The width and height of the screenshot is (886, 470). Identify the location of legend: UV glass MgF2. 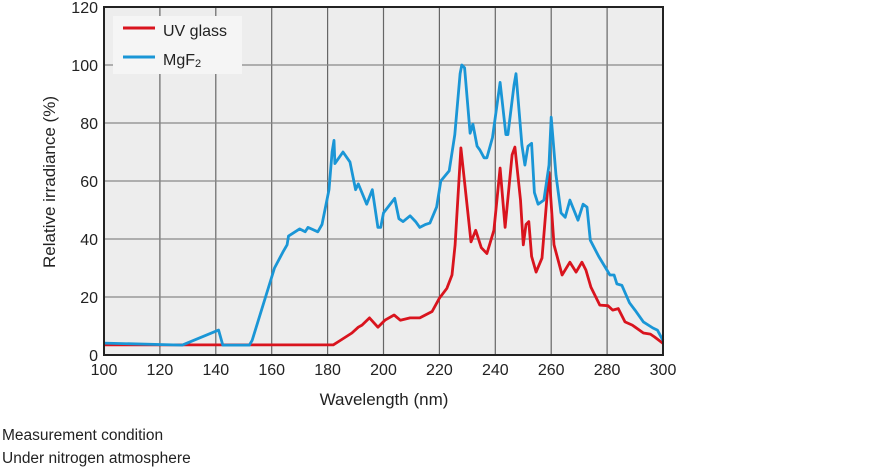
(177, 45).